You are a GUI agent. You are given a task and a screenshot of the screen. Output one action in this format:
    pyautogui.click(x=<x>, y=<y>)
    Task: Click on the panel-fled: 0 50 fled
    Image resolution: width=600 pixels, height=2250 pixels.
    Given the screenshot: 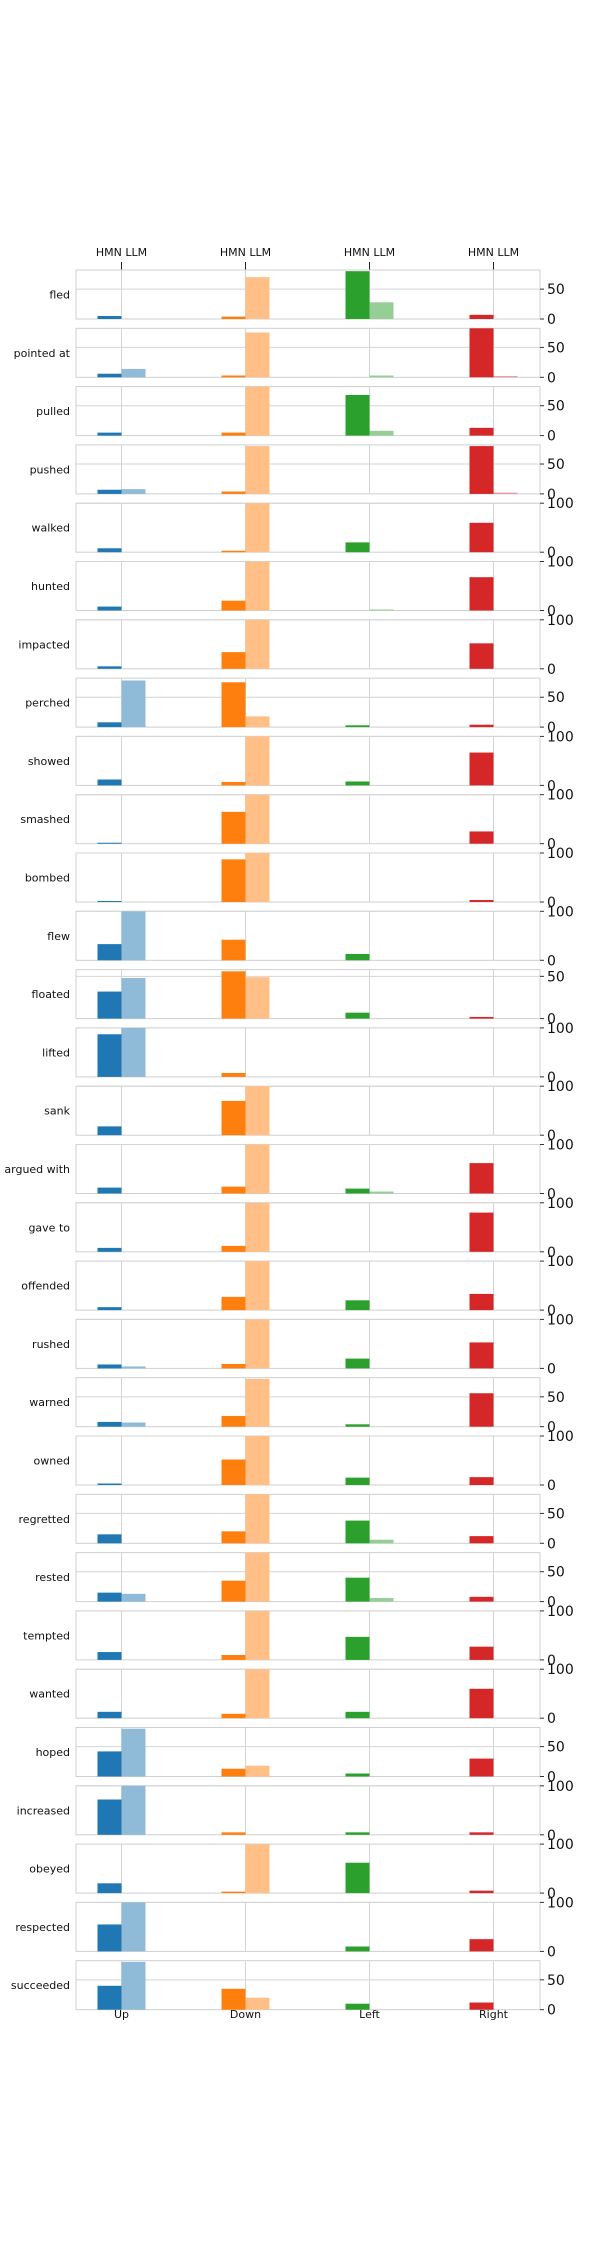 What is the action you would take?
    pyautogui.click(x=307, y=298)
    